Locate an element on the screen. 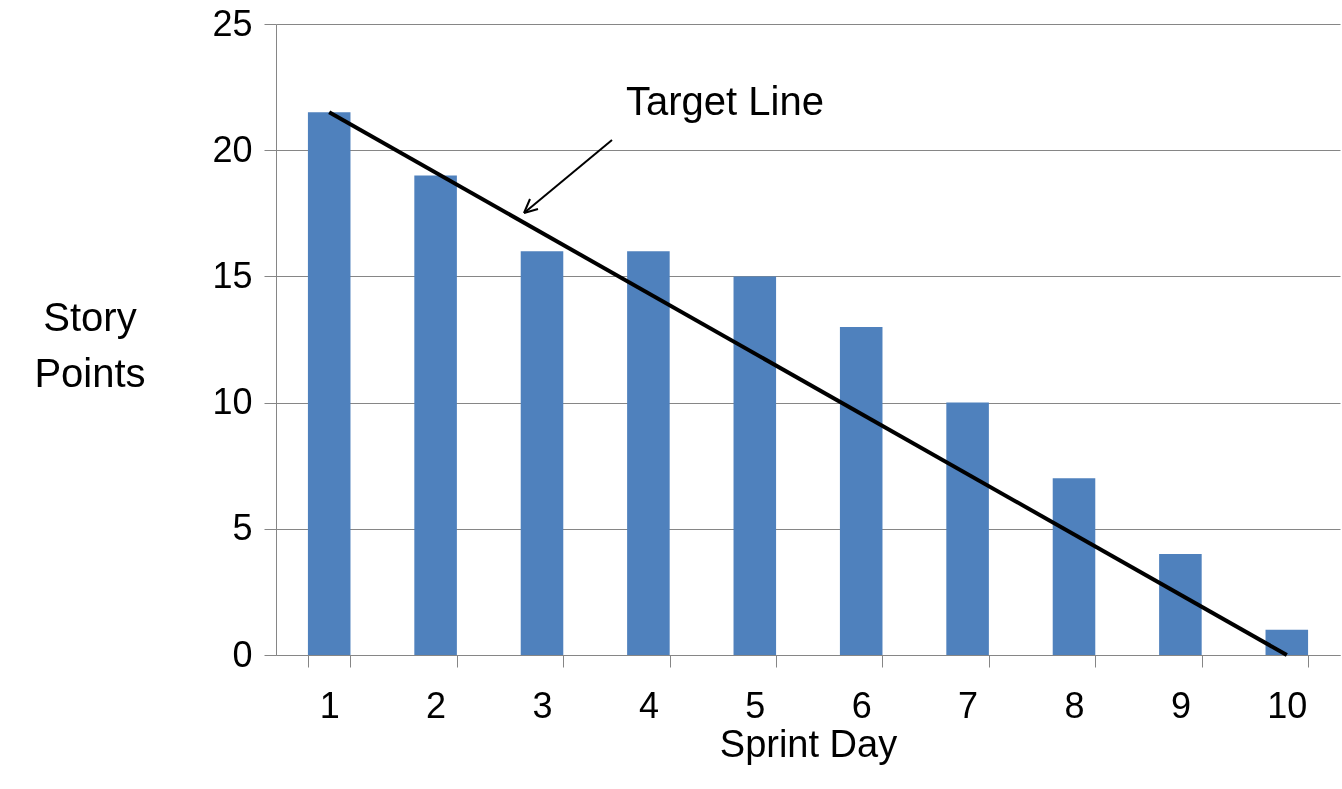 Image resolution: width=1342 pixels, height=789 pixels. x-tick-label: 1 is located at coordinates (329, 705).